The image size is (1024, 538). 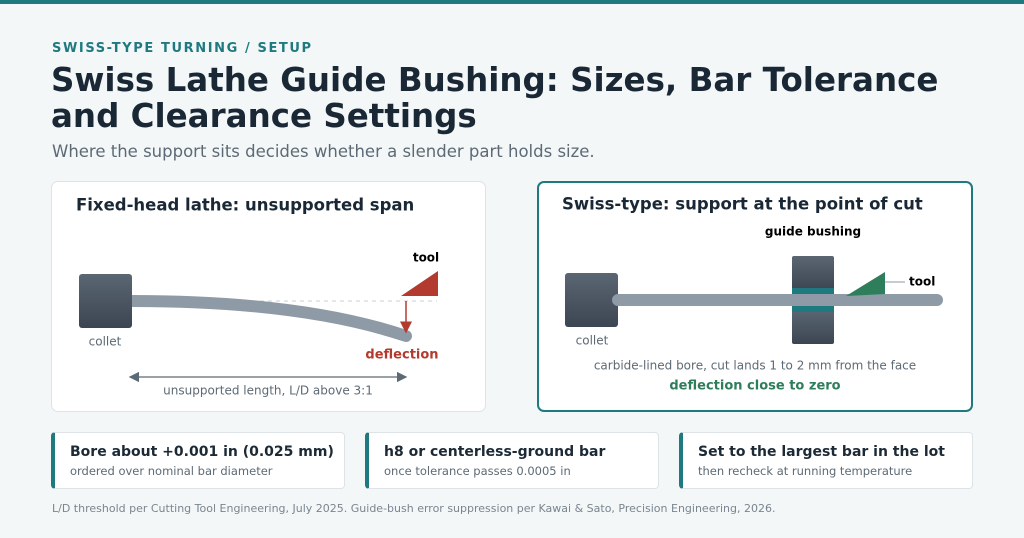 What do you see at coordinates (264, 116) in the screenshot?
I see `title-line: and Clearance Settings` at bounding box center [264, 116].